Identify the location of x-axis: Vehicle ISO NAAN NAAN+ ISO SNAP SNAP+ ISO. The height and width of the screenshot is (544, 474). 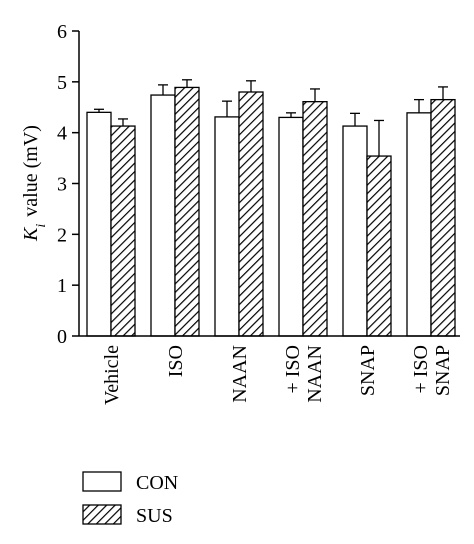
(269, 370).